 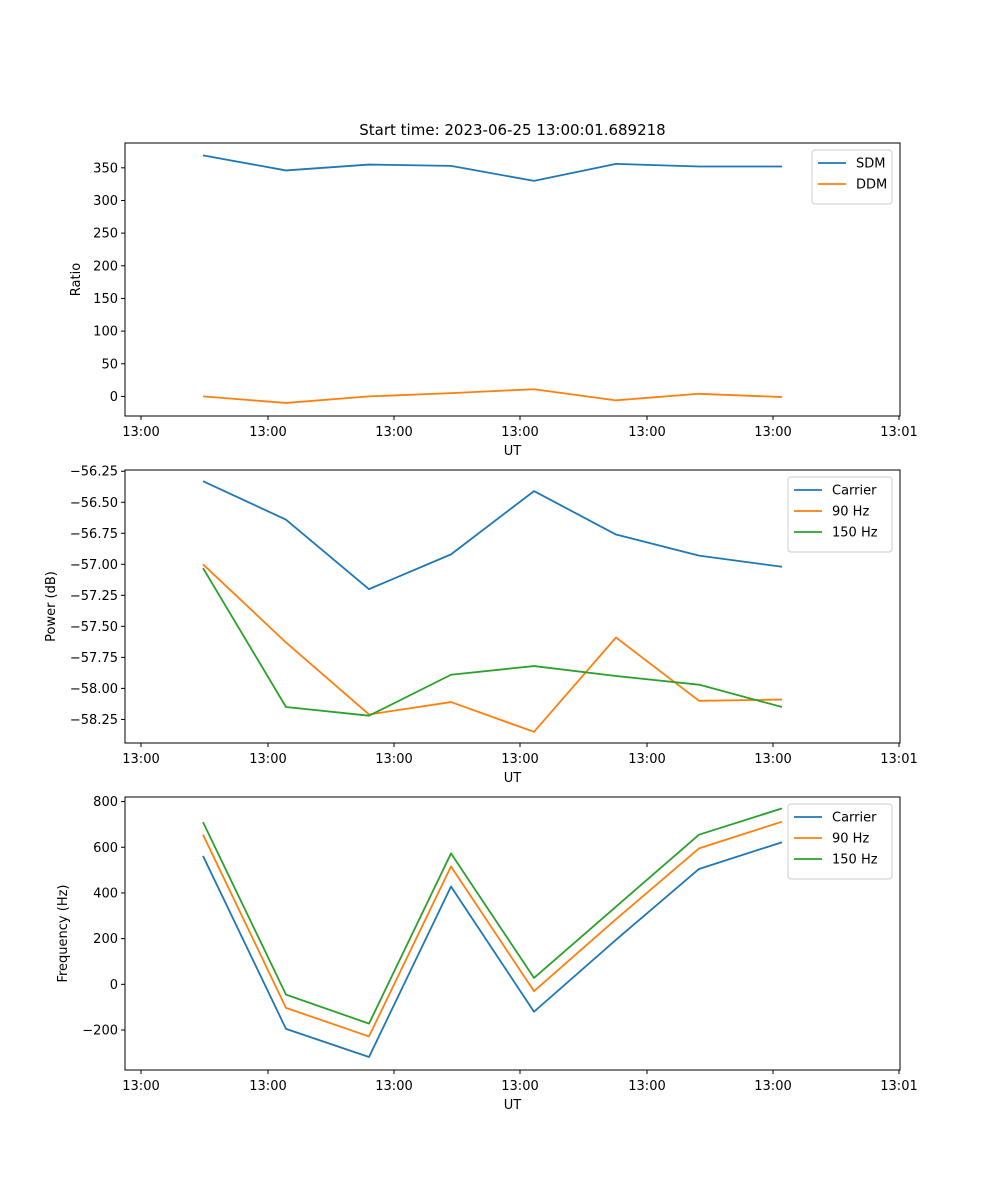 I want to click on y-tick-label: 50, so click(x=109, y=364).